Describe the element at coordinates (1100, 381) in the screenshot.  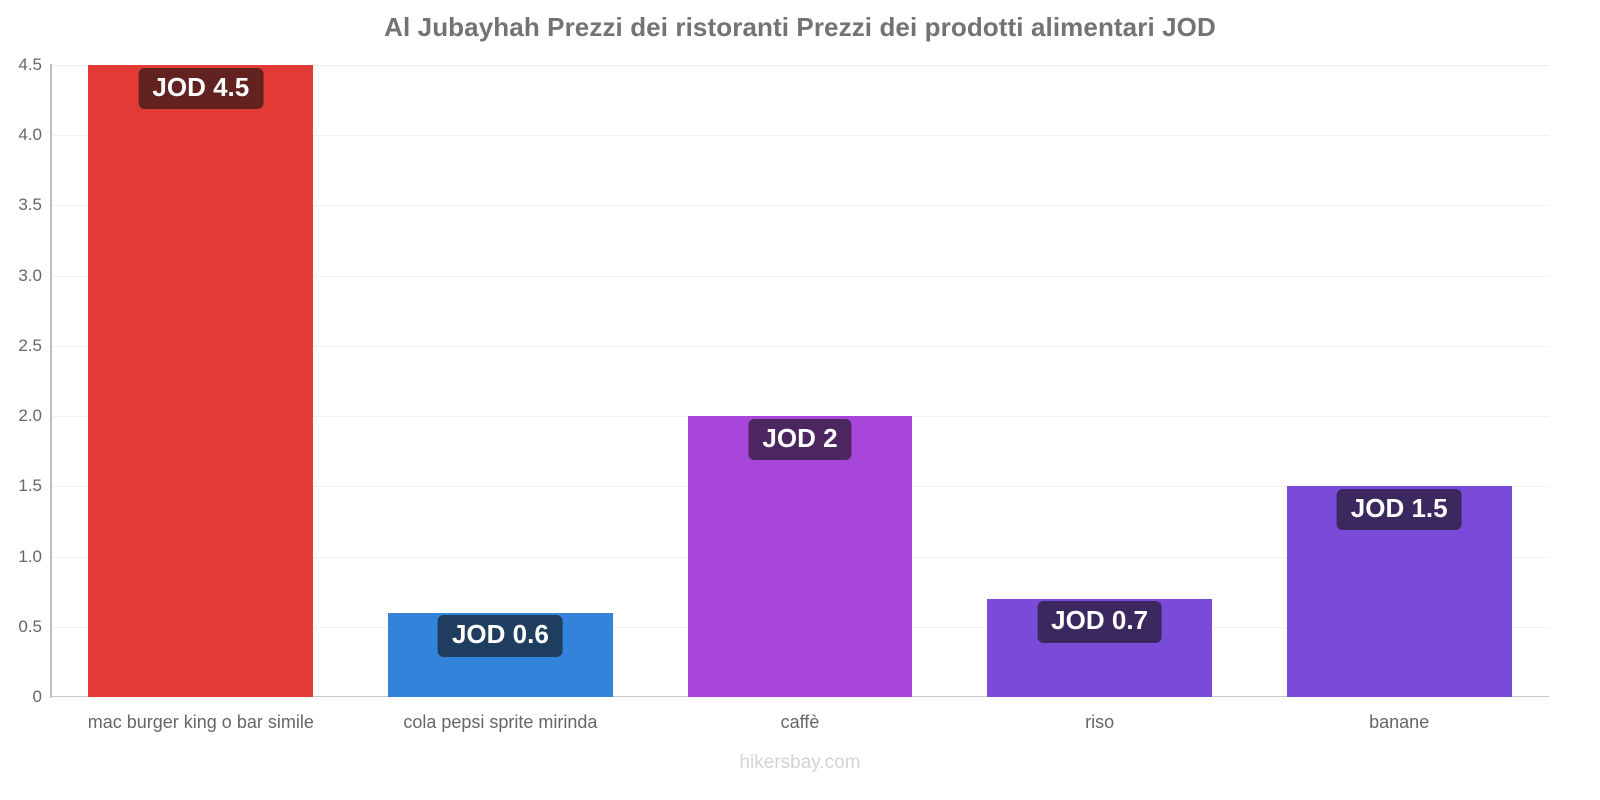
I see `bar-group: JOD 0.7` at that location.